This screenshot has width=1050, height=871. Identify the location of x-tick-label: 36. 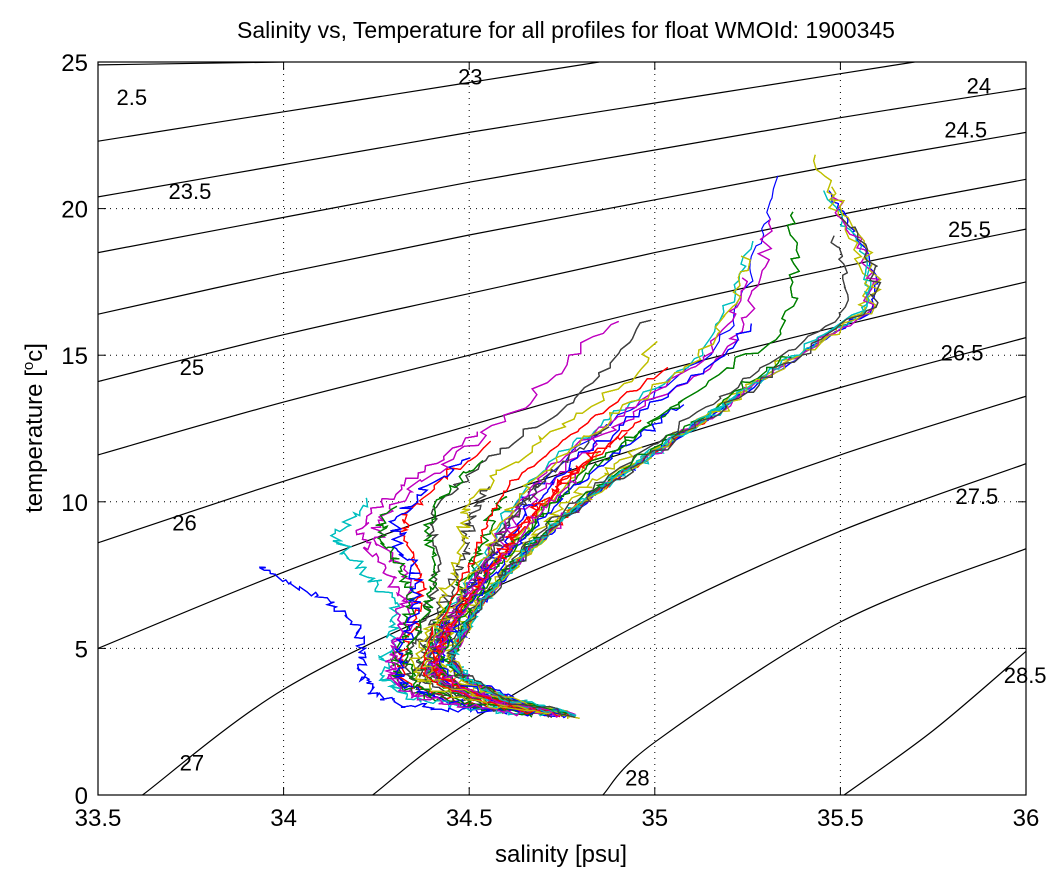
(1026, 818).